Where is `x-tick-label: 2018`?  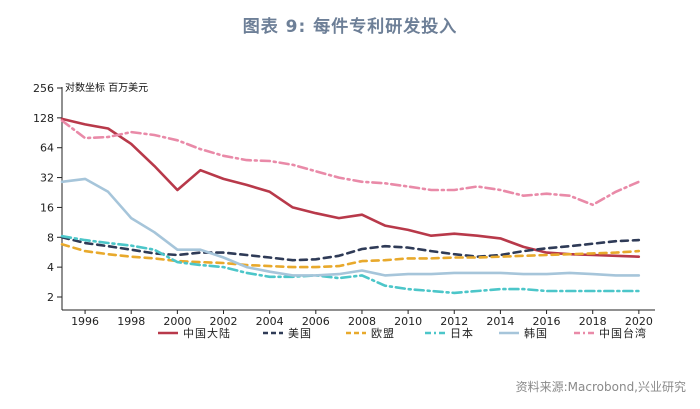 x-tick-label: 2018 is located at coordinates (593, 321).